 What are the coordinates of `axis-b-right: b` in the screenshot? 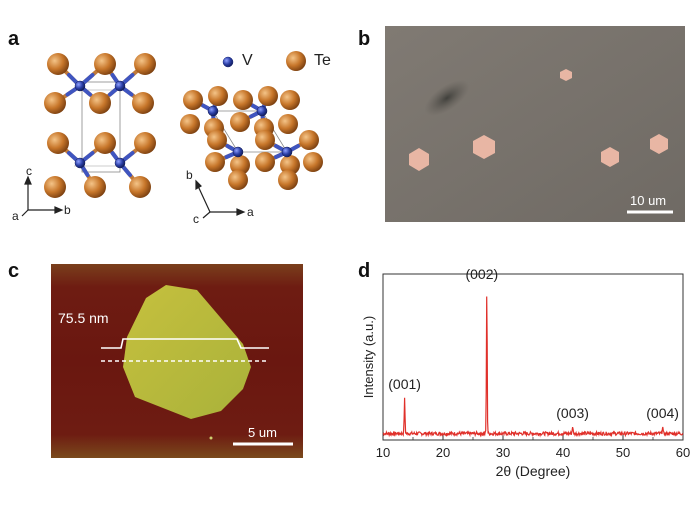 It's located at (189, 175).